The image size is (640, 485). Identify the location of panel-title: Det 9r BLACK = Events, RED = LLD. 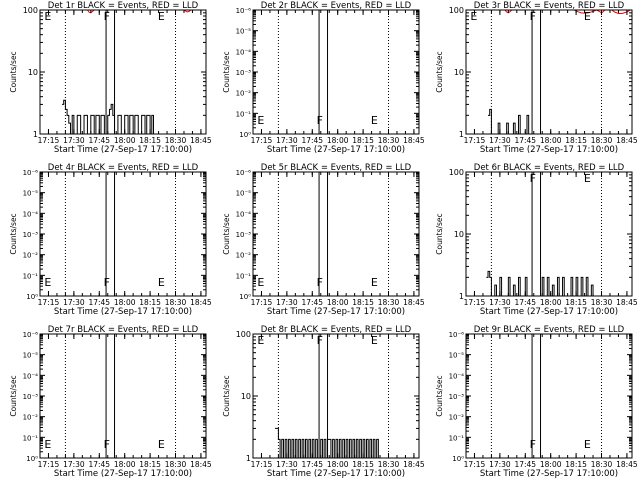
(549, 330).